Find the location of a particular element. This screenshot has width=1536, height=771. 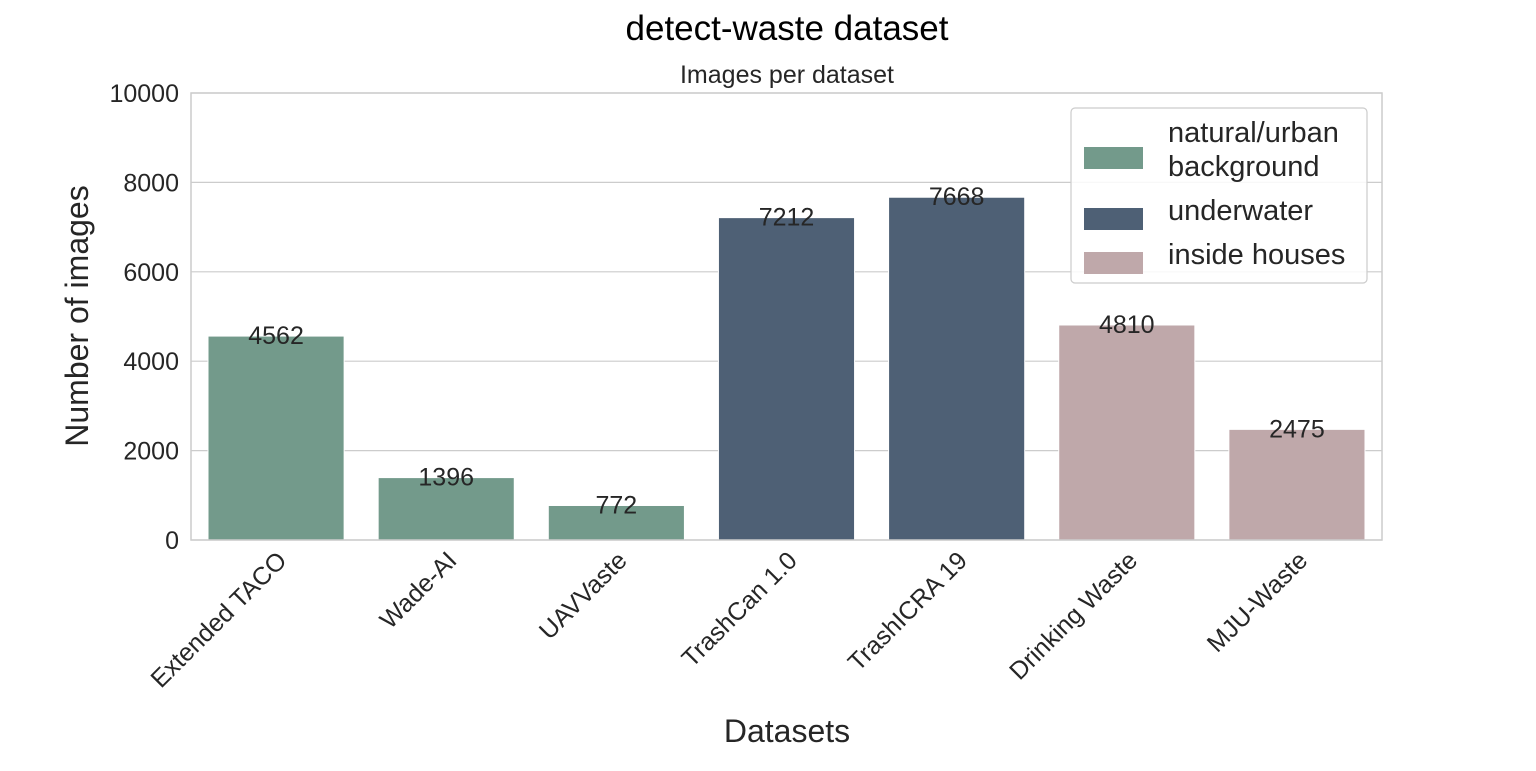

legend-label: natural/urban background is located at coordinates (1253, 150).